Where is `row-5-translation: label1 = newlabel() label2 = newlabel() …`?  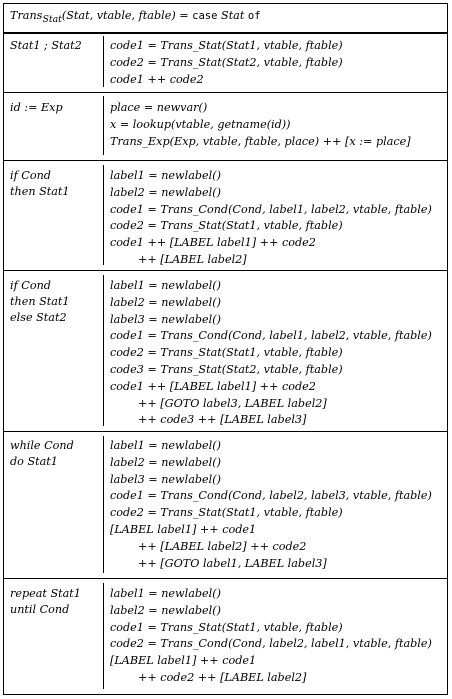 row-5-translation: label1 = newlabel() label2 = newlabel() … is located at coordinates (271, 504).